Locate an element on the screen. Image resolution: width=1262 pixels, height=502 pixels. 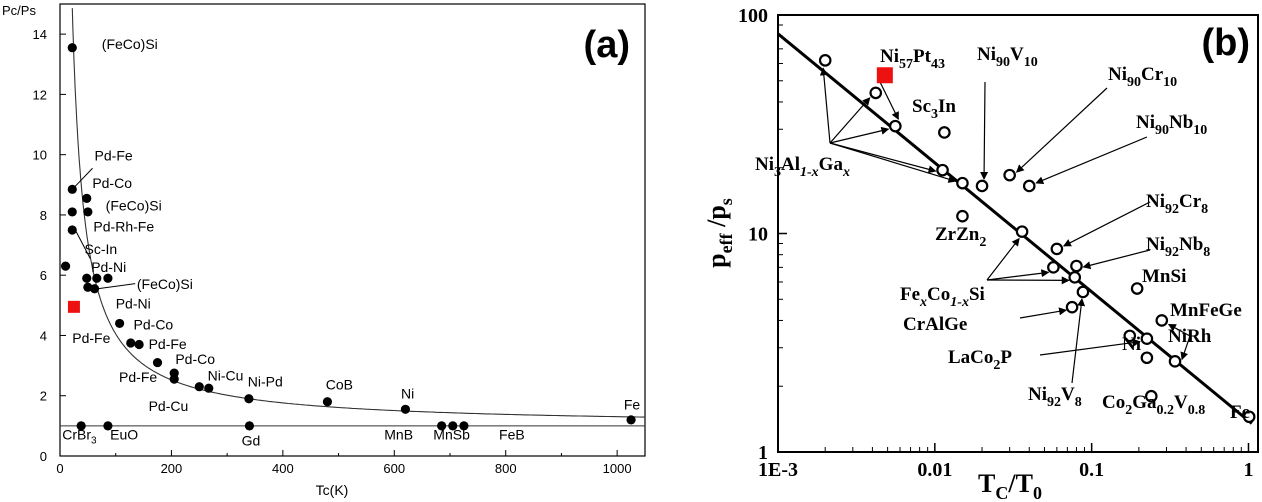
x-tick-label: 0.1 is located at coordinates (1091, 470).